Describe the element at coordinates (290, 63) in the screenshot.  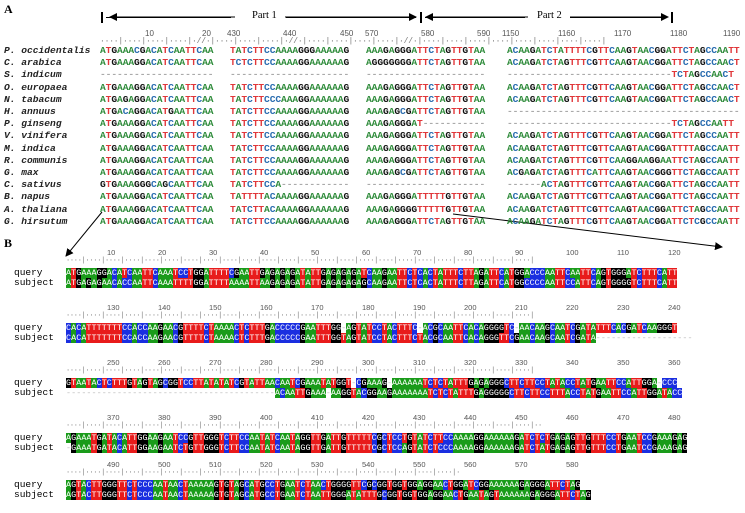
I see `sequence-segment: TCTCTTCCAAAAGGAAAAAAG` at that location.